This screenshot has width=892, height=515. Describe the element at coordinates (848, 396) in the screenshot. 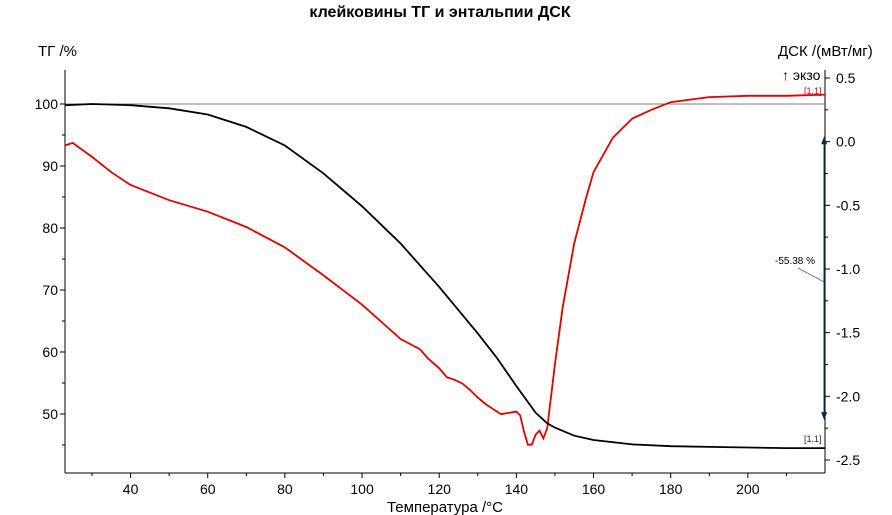

I see `y-right-tick-label: -2.0` at that location.